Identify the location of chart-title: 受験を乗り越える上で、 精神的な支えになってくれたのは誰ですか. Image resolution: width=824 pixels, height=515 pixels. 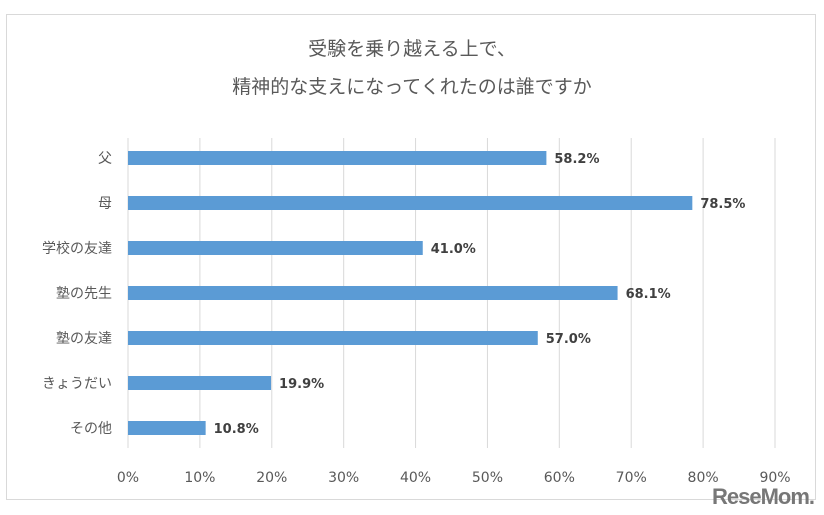
(412, 68).